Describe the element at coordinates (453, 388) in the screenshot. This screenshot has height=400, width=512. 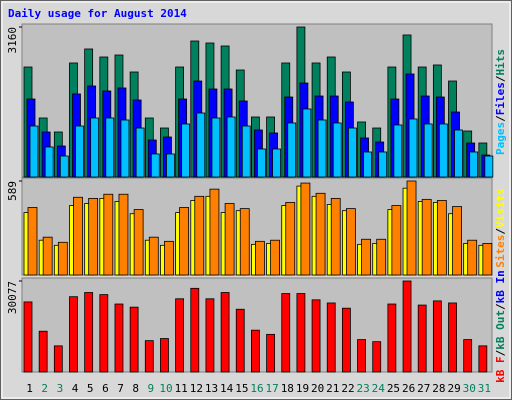
I see `x-tick-label: 29` at that location.